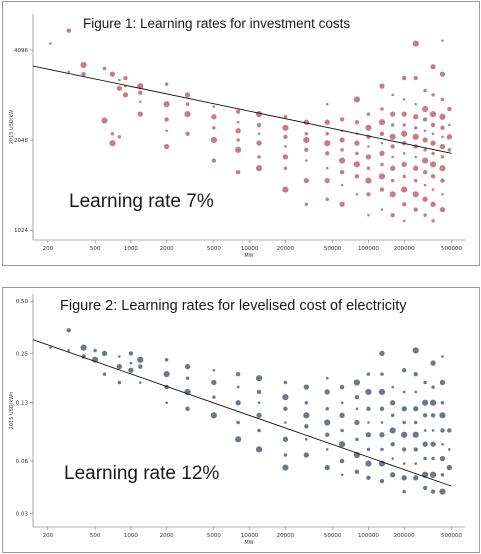  I want to click on y-tick-label: 4096, so click(21, 51).